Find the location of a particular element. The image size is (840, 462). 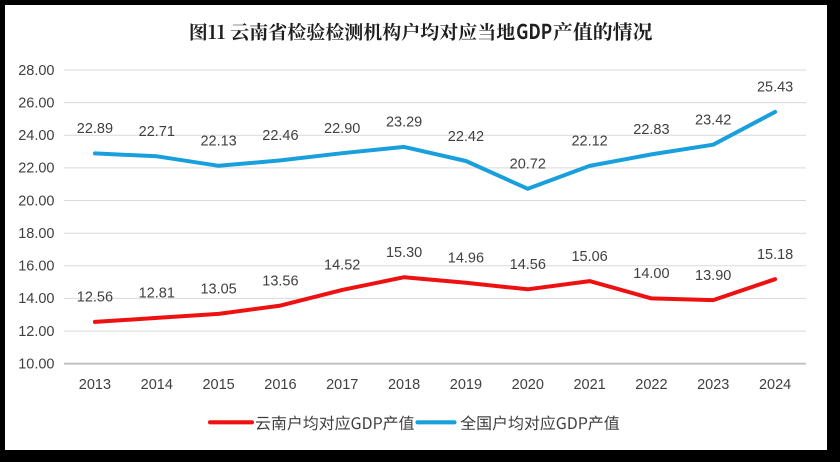

svg-text: 2020 is located at coordinates (528, 385).